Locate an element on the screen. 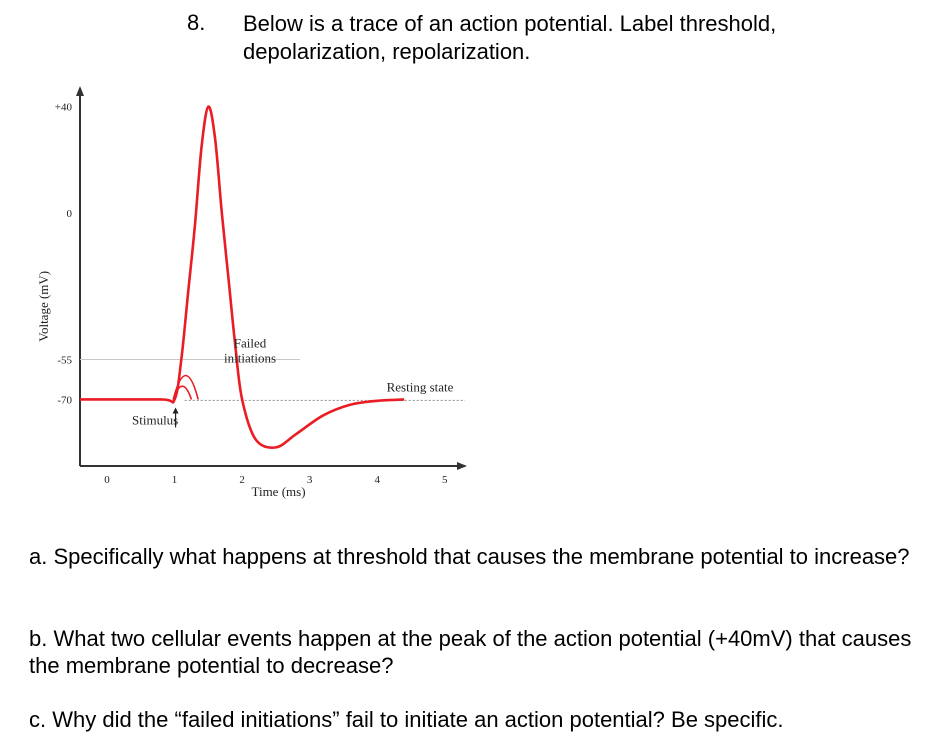 The image size is (933, 737). question-number: 8. is located at coordinates (196, 22).